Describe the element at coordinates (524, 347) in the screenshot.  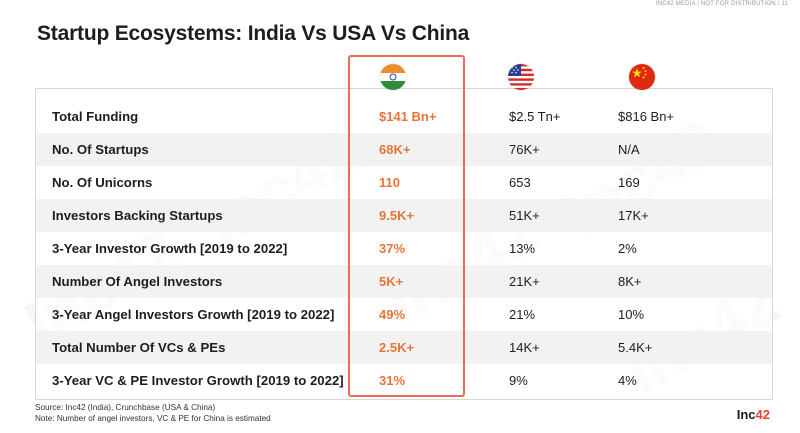
I see `usa-value: 14K+` at that location.